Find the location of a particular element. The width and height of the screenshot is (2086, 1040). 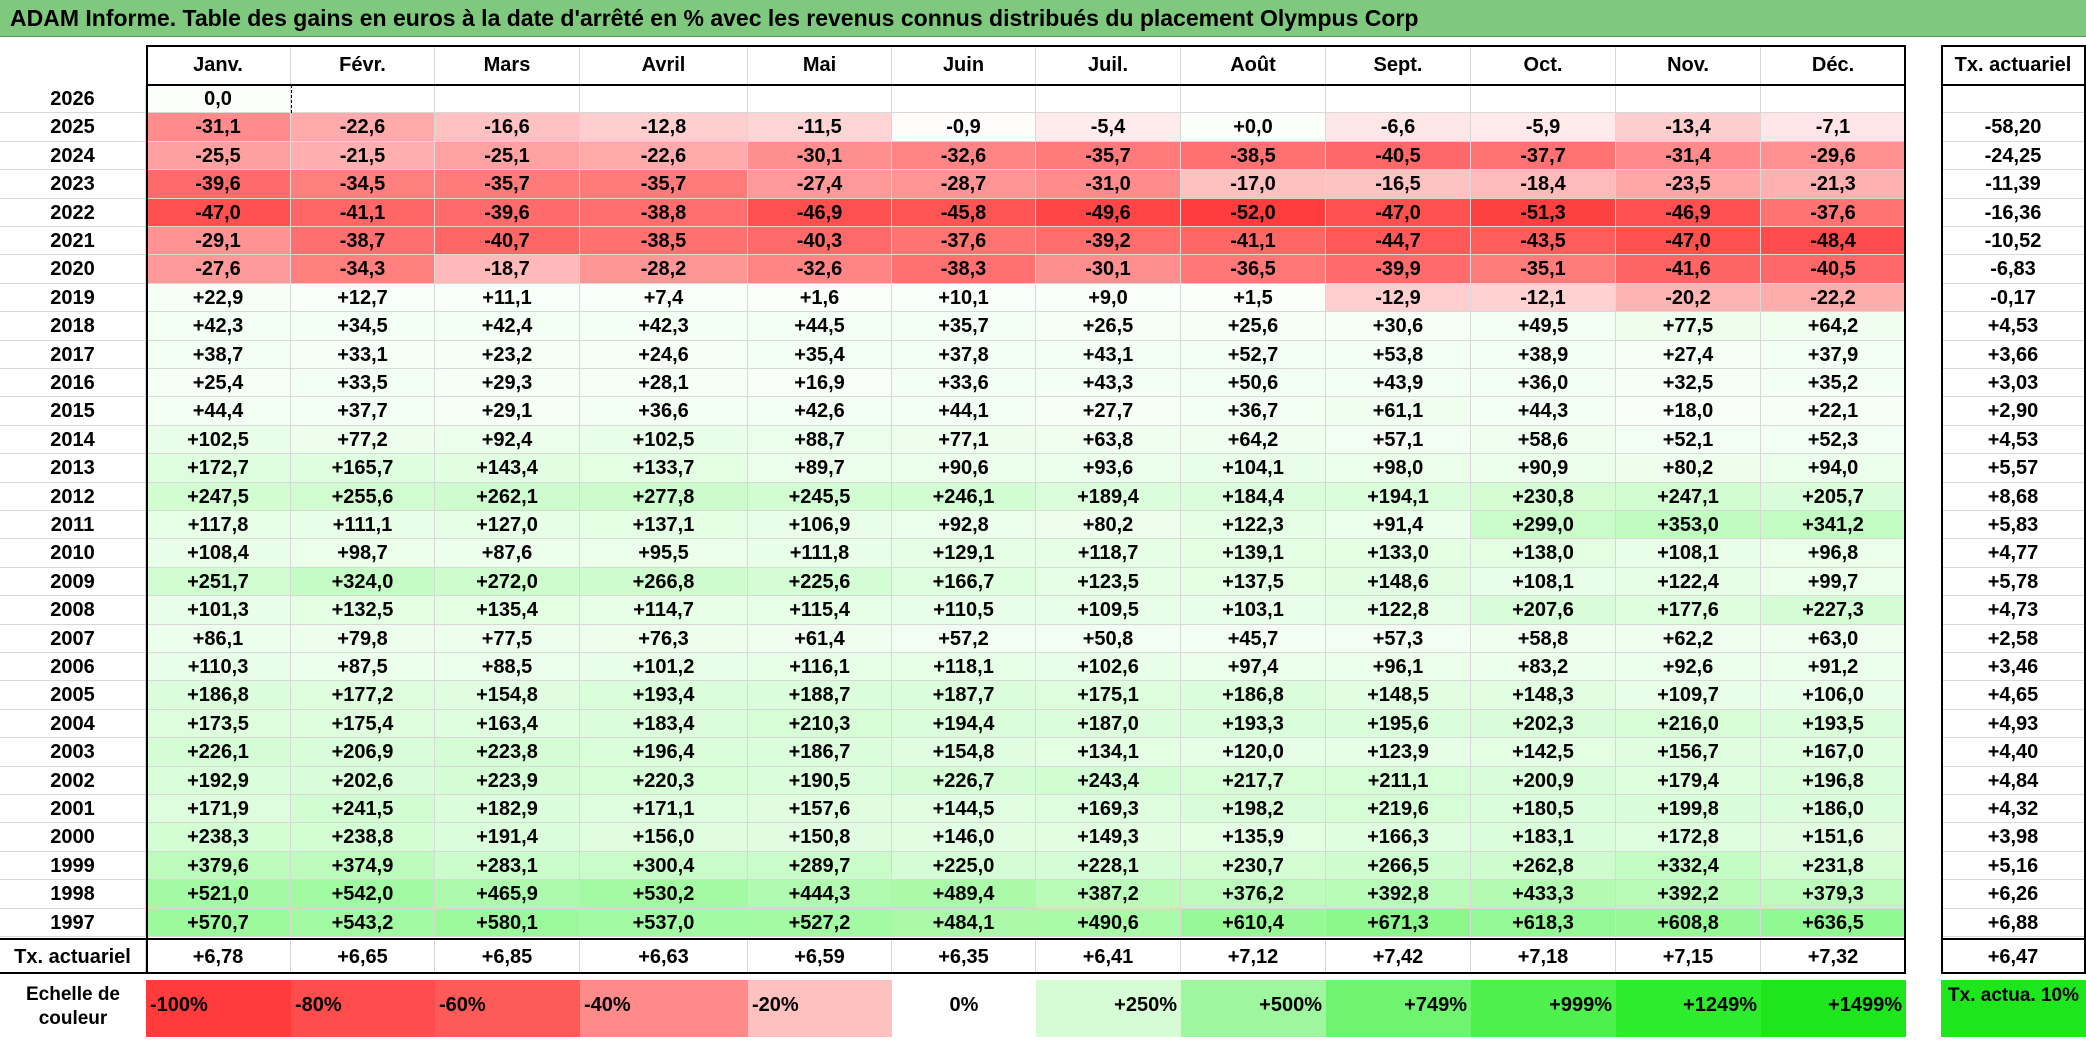

year-label: 2022 is located at coordinates (73, 212).